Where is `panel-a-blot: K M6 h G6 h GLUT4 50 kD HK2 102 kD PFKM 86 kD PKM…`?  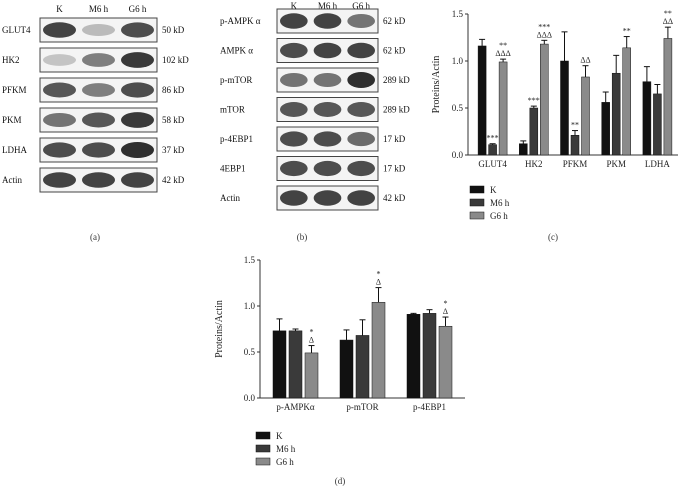 panel-a-blot: K M6 h G6 h GLUT4 50 kD HK2 102 kD PFKM 86 kD PKM… is located at coordinates (95, 98).